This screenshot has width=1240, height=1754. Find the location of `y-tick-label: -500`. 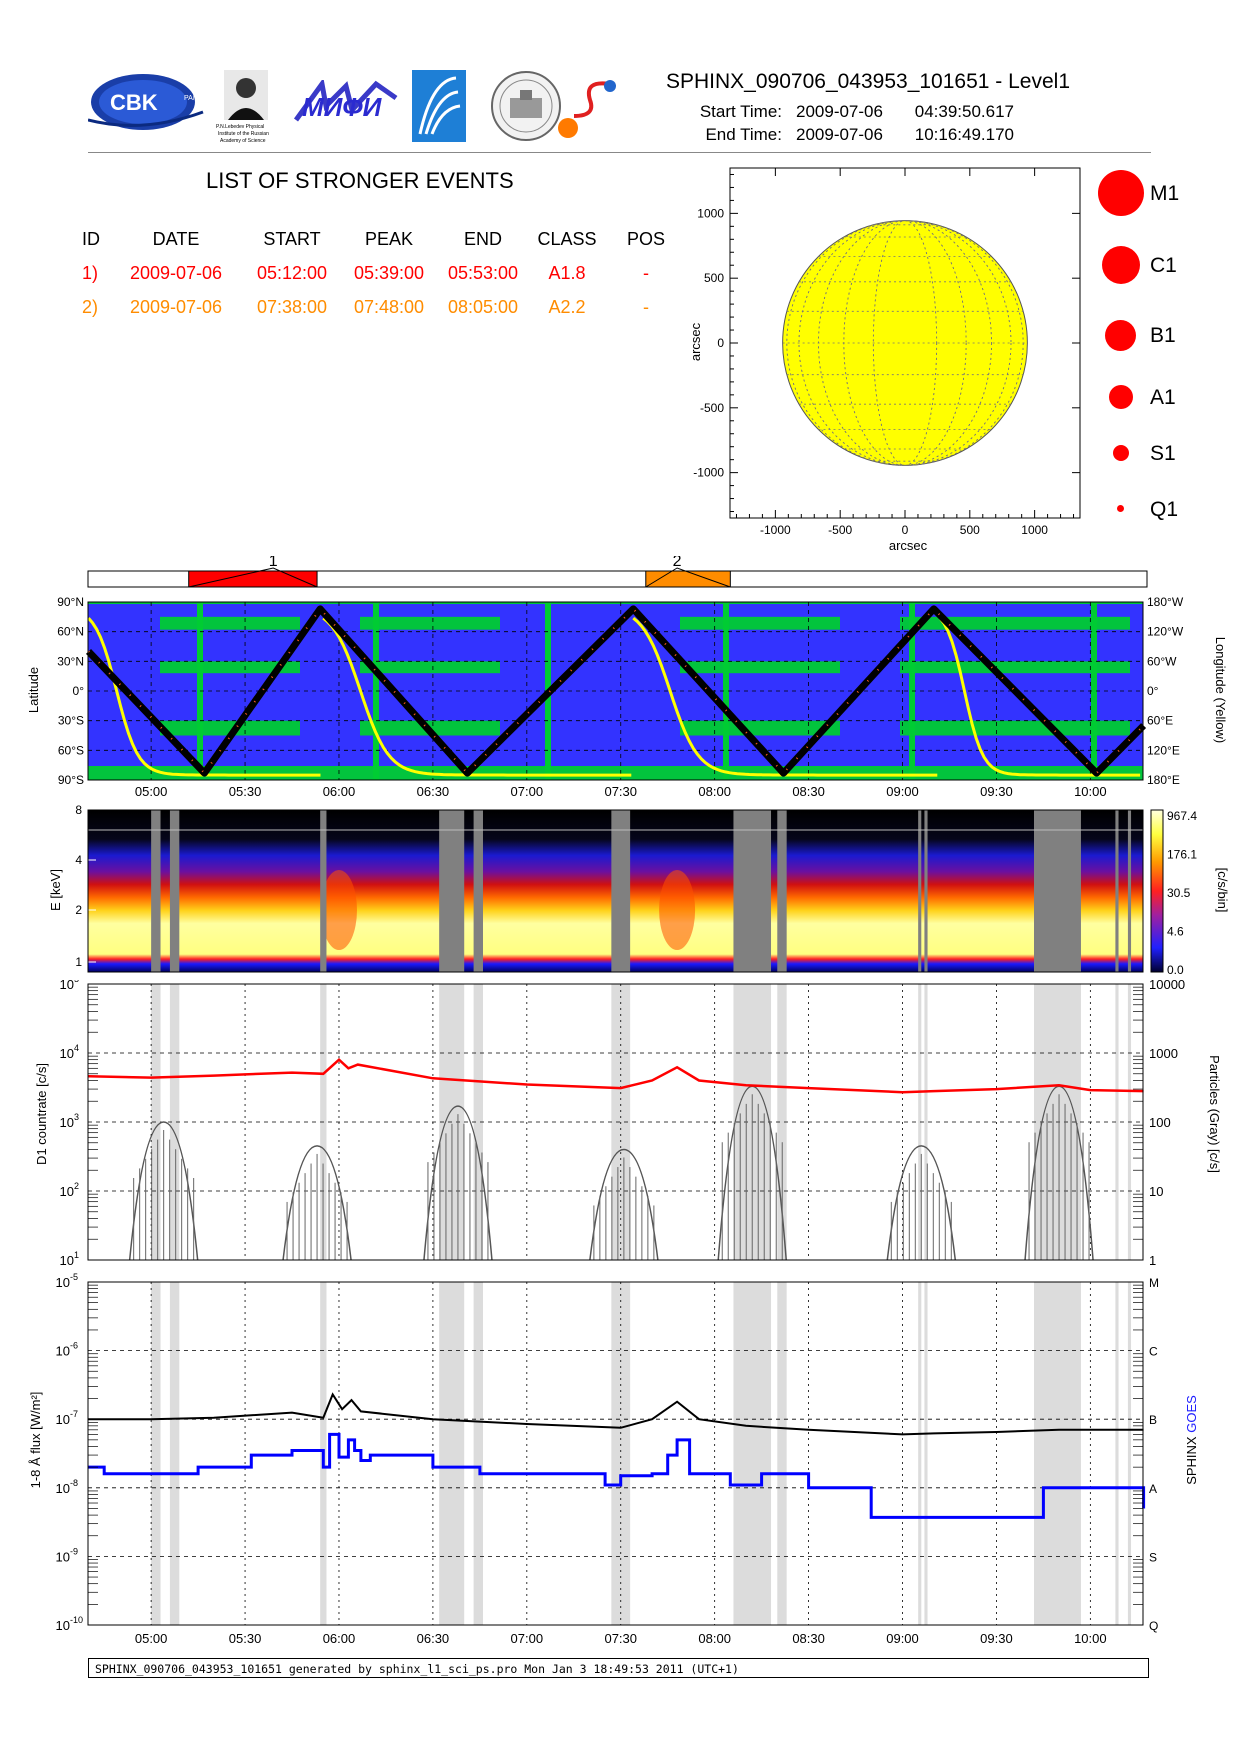

y-tick-label: -500 is located at coordinates (712, 408).